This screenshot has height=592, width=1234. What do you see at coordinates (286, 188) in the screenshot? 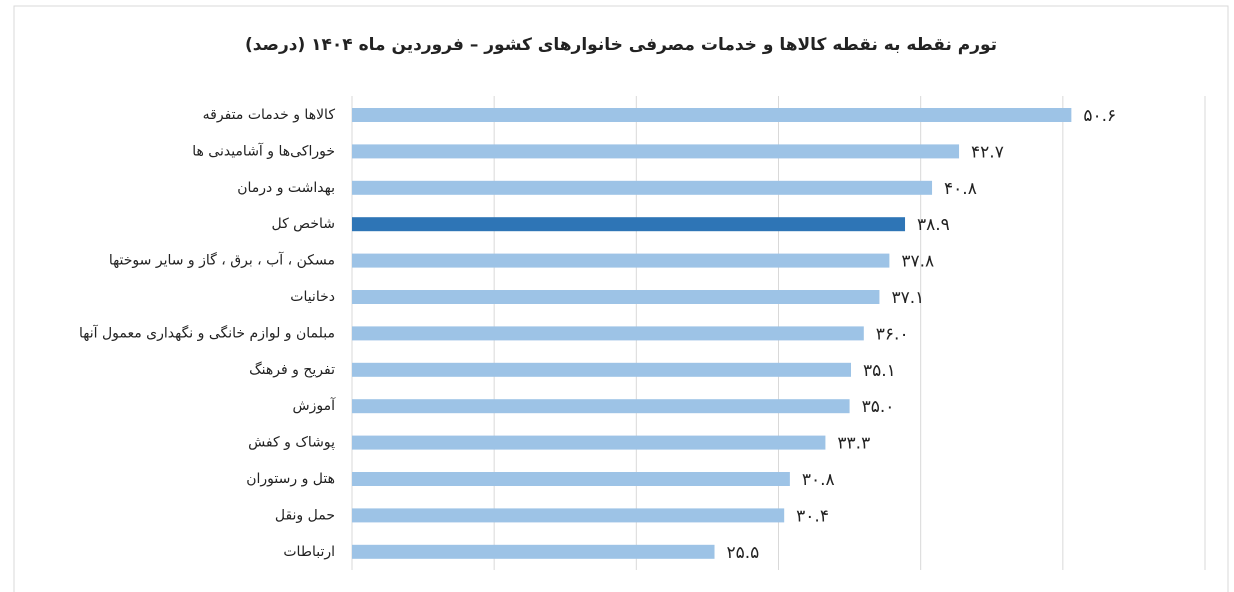
I see `category-label: بهداشت و درمان` at bounding box center [286, 188].